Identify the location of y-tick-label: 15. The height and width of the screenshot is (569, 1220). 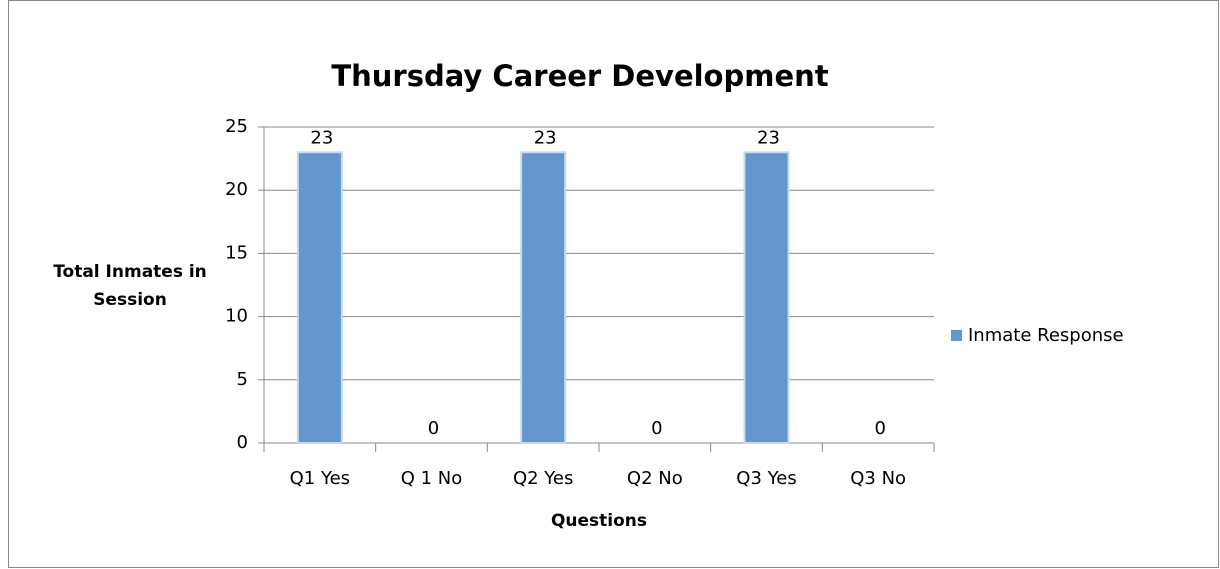
(236, 252).